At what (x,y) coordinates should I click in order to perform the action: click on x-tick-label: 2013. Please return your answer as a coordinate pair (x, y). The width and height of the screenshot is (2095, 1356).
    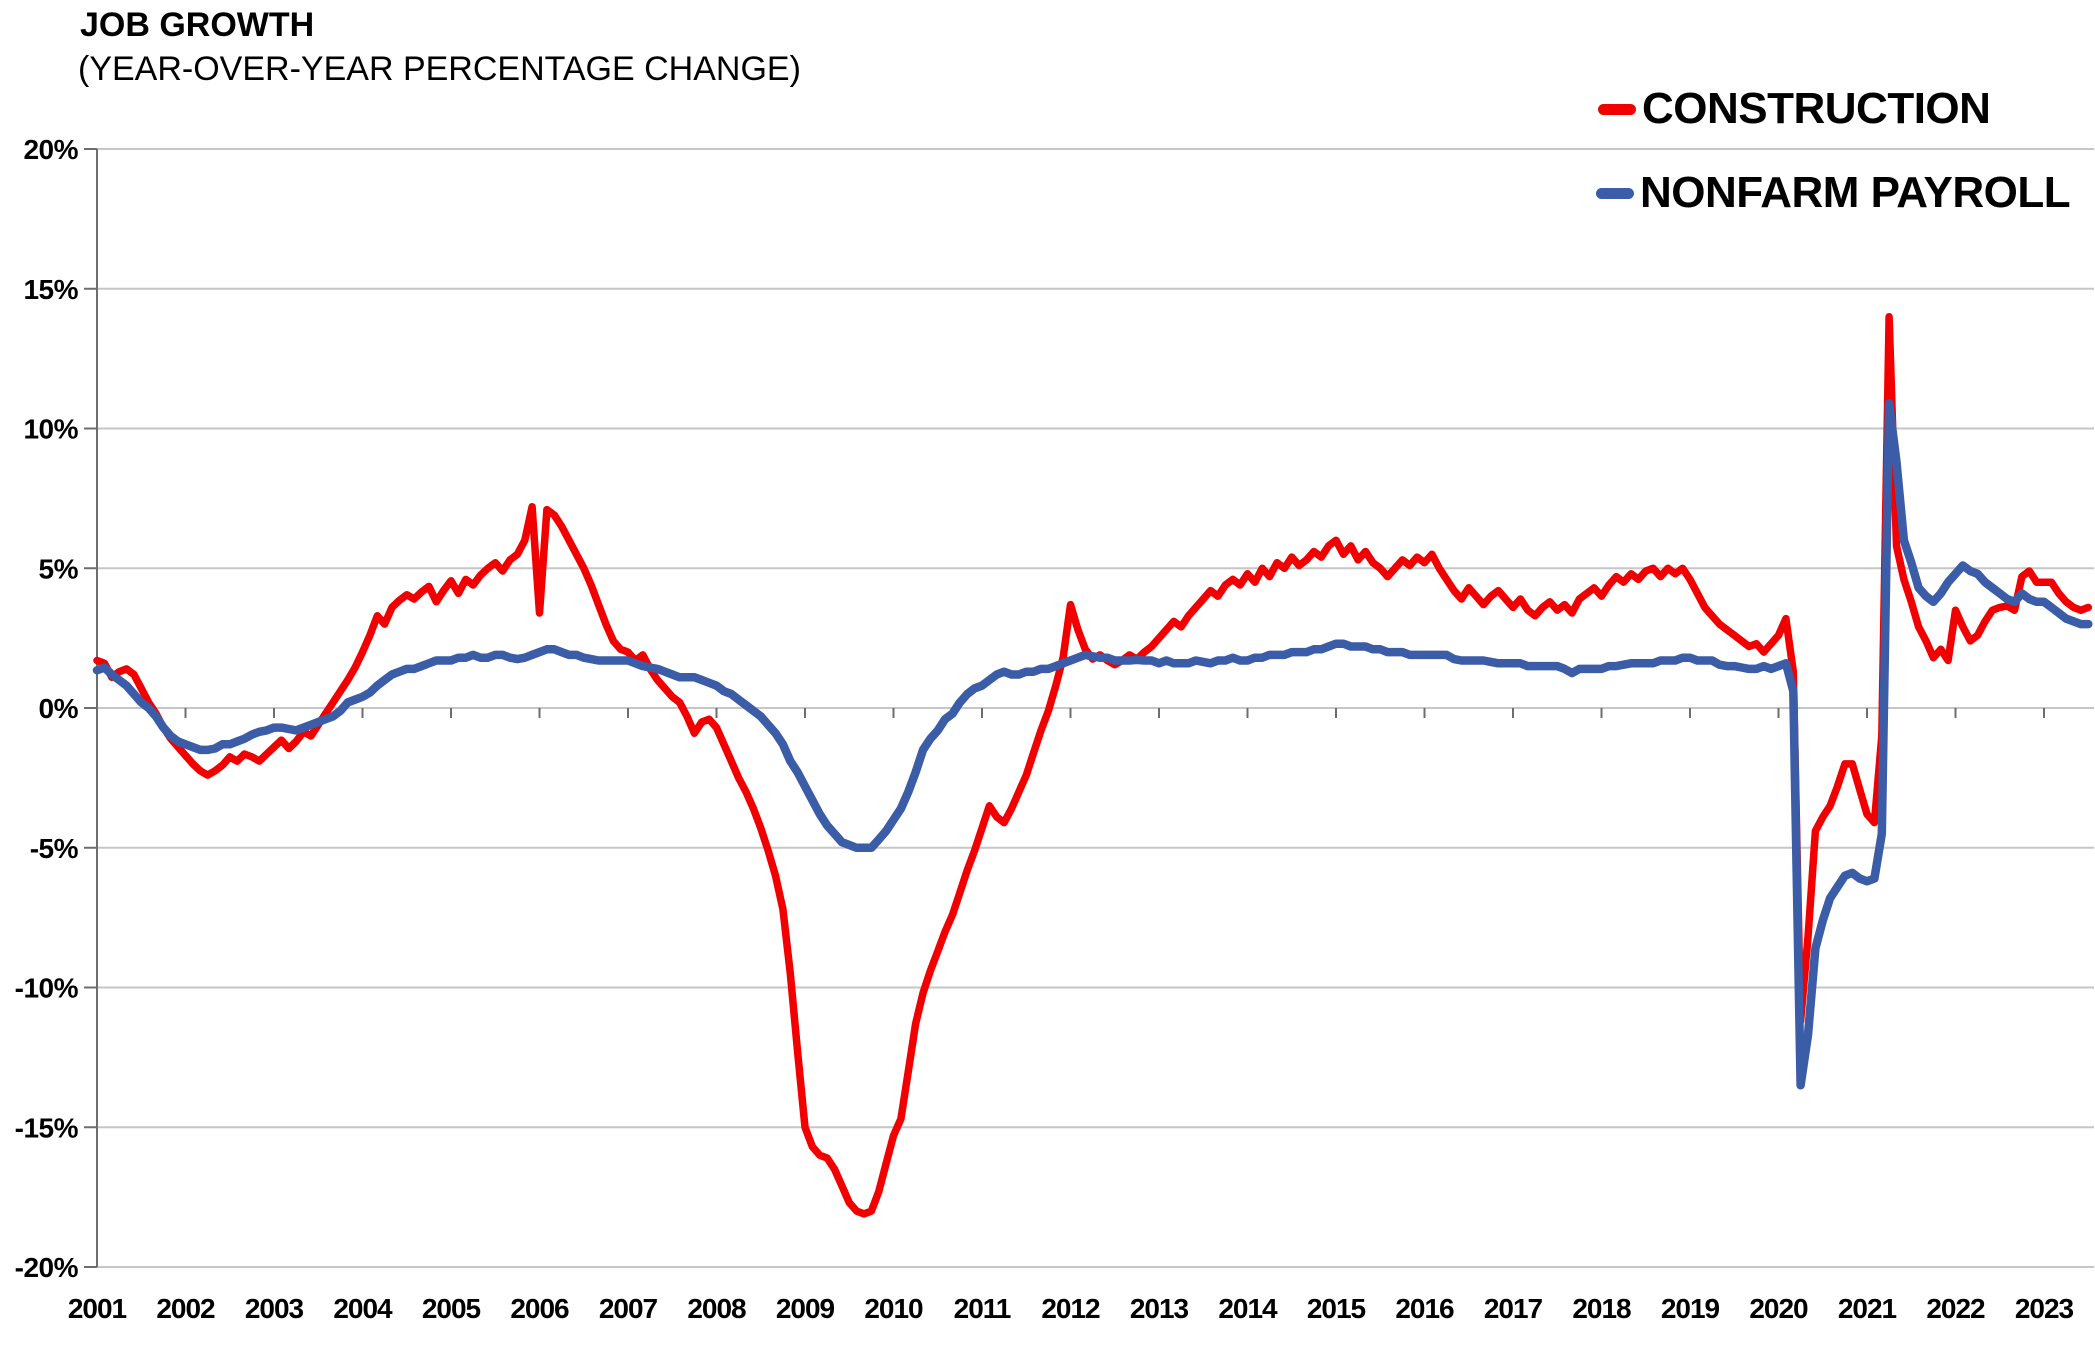
    Looking at the image, I should click on (1159, 1308).